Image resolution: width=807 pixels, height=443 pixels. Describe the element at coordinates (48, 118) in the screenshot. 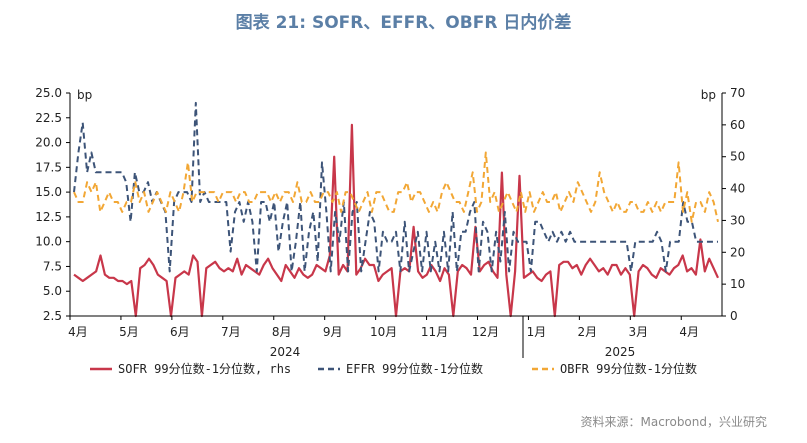

I see `left-tick-label: 22.5` at that location.